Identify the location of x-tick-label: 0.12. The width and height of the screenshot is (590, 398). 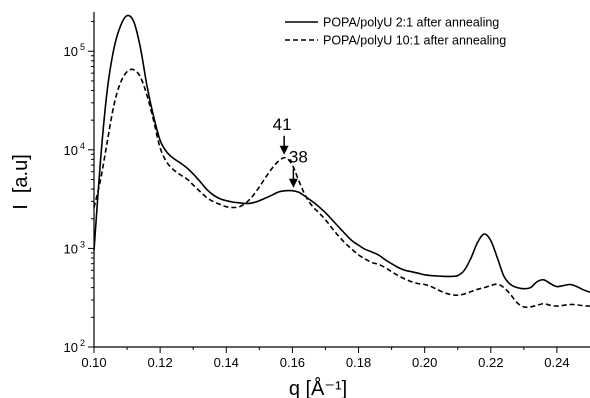
(159, 362).